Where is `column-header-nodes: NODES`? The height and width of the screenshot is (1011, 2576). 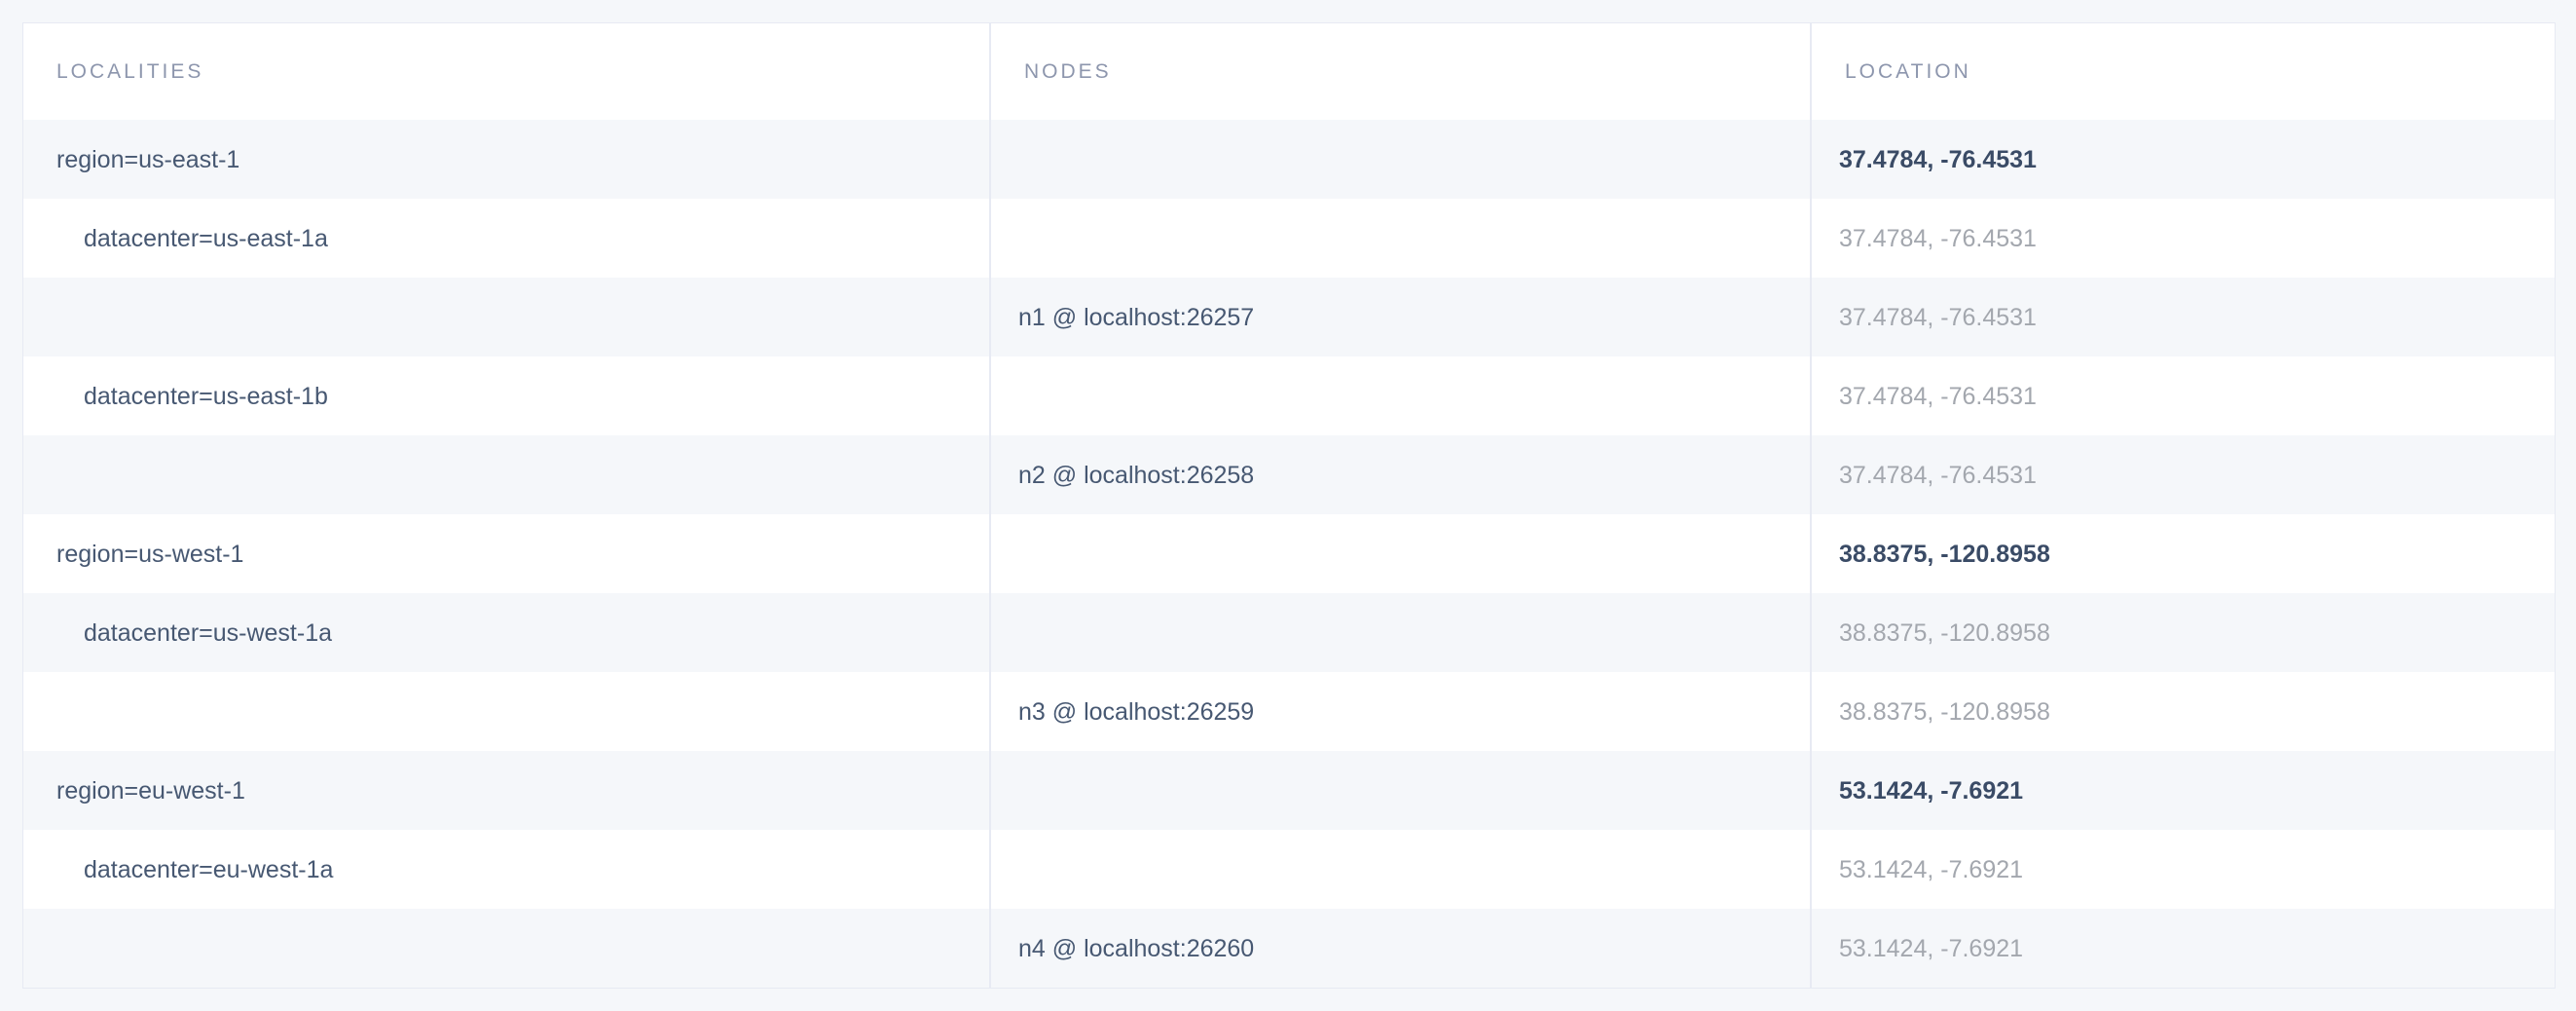
column-header-nodes: NODES is located at coordinates (1400, 71).